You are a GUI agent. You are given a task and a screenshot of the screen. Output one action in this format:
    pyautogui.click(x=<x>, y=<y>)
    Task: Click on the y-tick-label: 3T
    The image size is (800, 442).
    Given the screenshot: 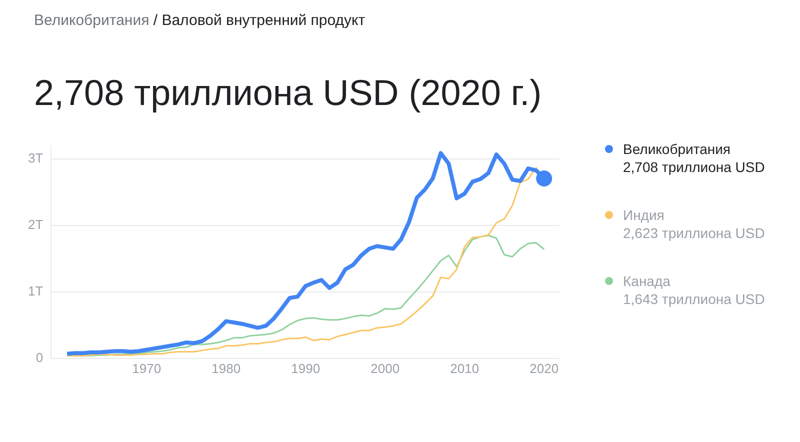 What is the action you would take?
    pyautogui.click(x=36, y=158)
    